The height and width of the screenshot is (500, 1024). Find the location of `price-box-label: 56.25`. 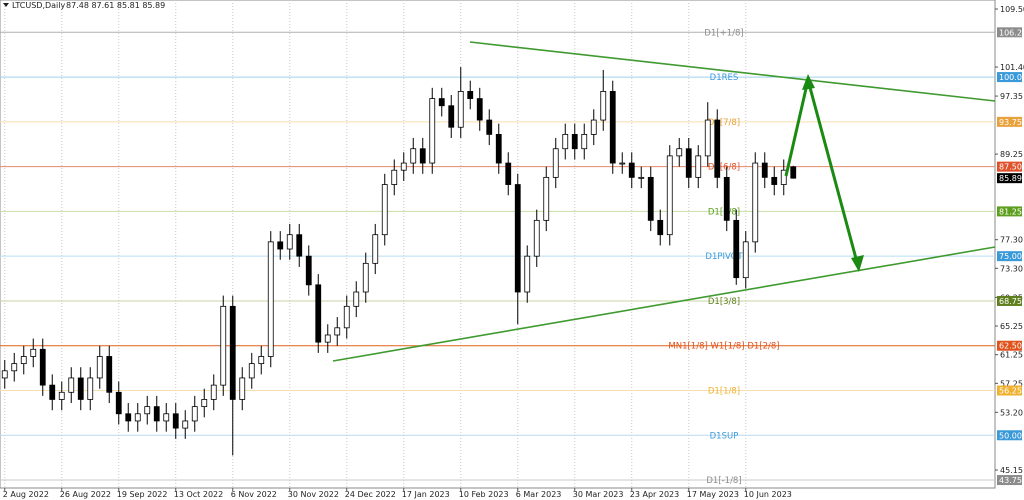

price-box-label: 56.25 is located at coordinates (1010, 391).